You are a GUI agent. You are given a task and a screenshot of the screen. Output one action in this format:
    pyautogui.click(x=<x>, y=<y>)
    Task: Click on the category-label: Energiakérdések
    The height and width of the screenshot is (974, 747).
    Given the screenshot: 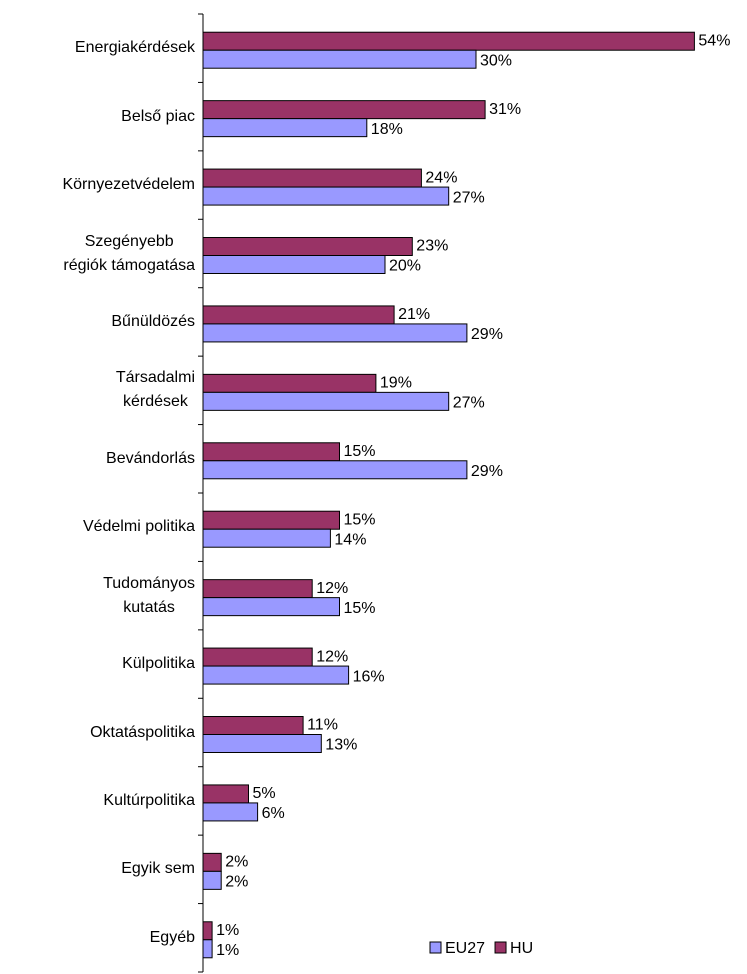 What is the action you would take?
    pyautogui.click(x=134, y=48)
    